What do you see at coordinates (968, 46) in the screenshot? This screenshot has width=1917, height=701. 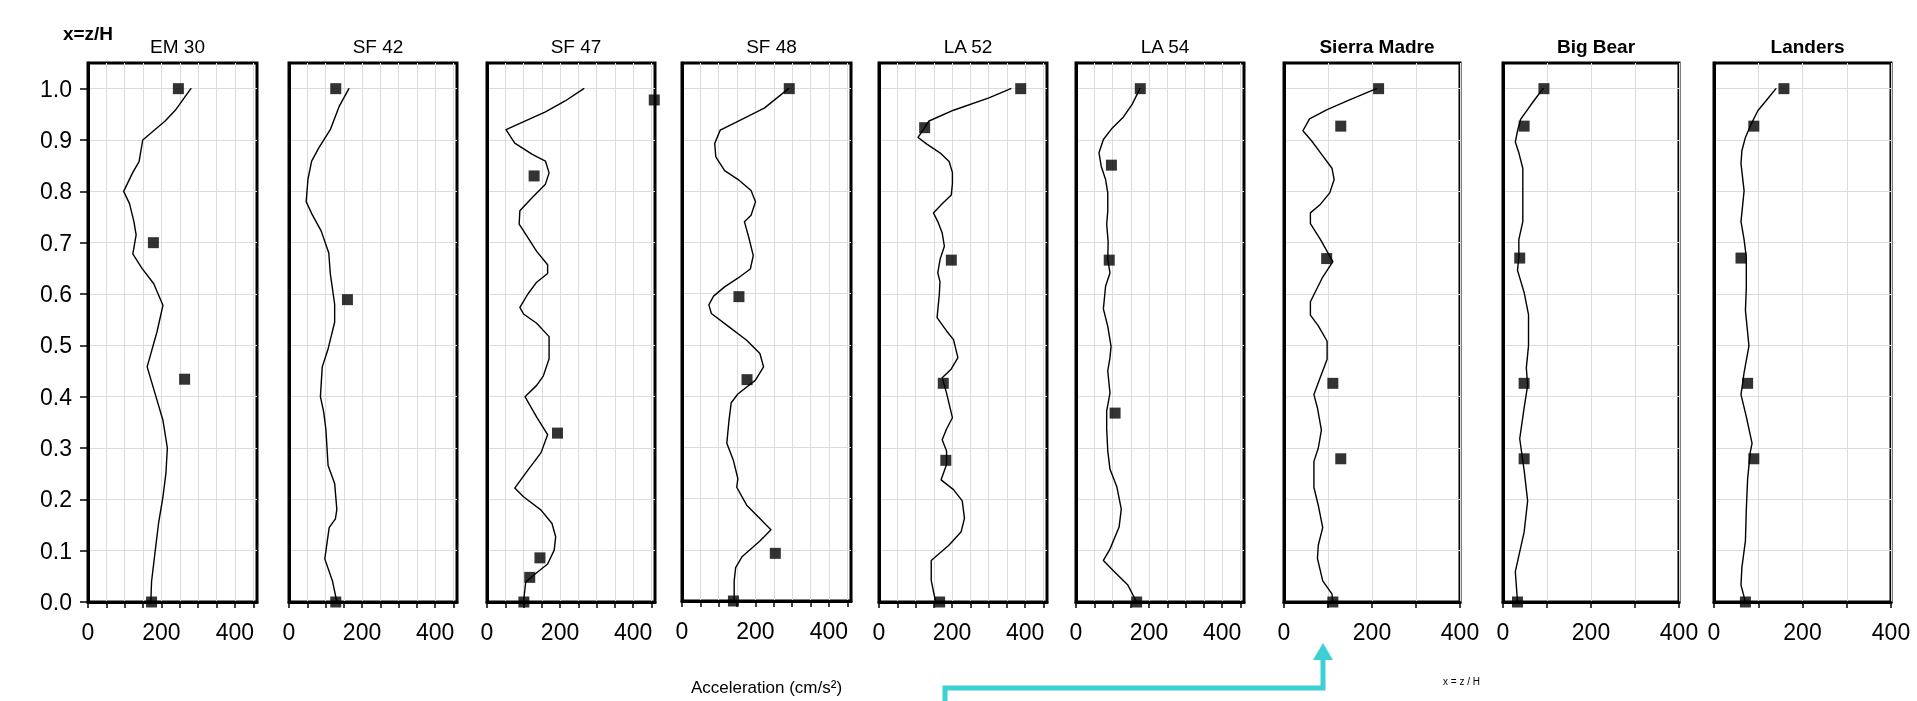 I see `chart-title: LA 52` at bounding box center [968, 46].